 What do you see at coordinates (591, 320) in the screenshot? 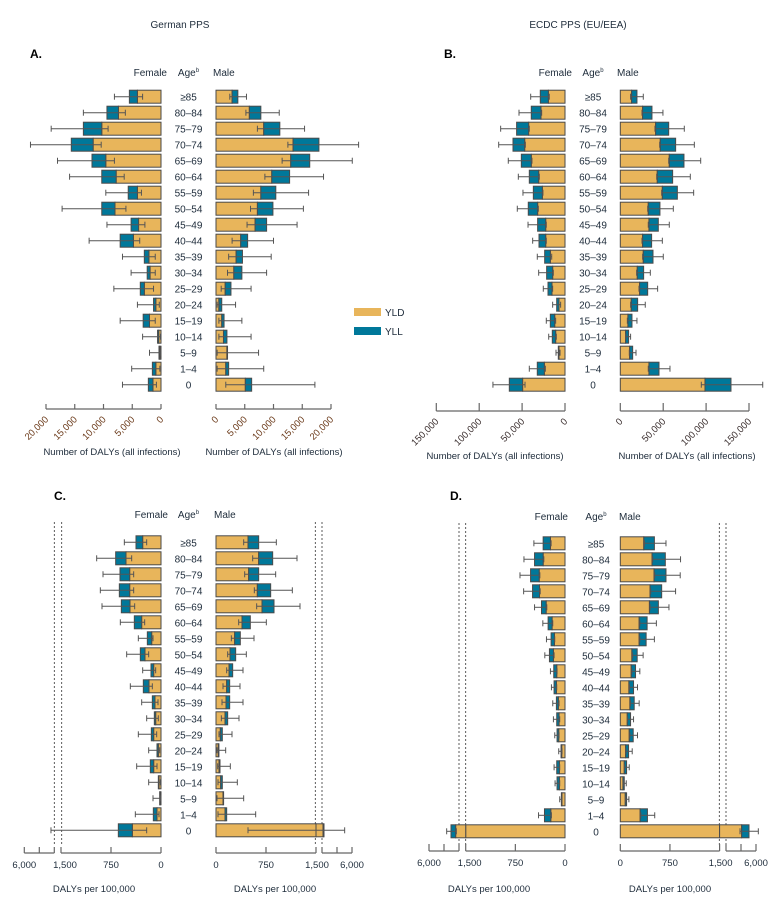
I see `age-row: 15–19` at bounding box center [591, 320].